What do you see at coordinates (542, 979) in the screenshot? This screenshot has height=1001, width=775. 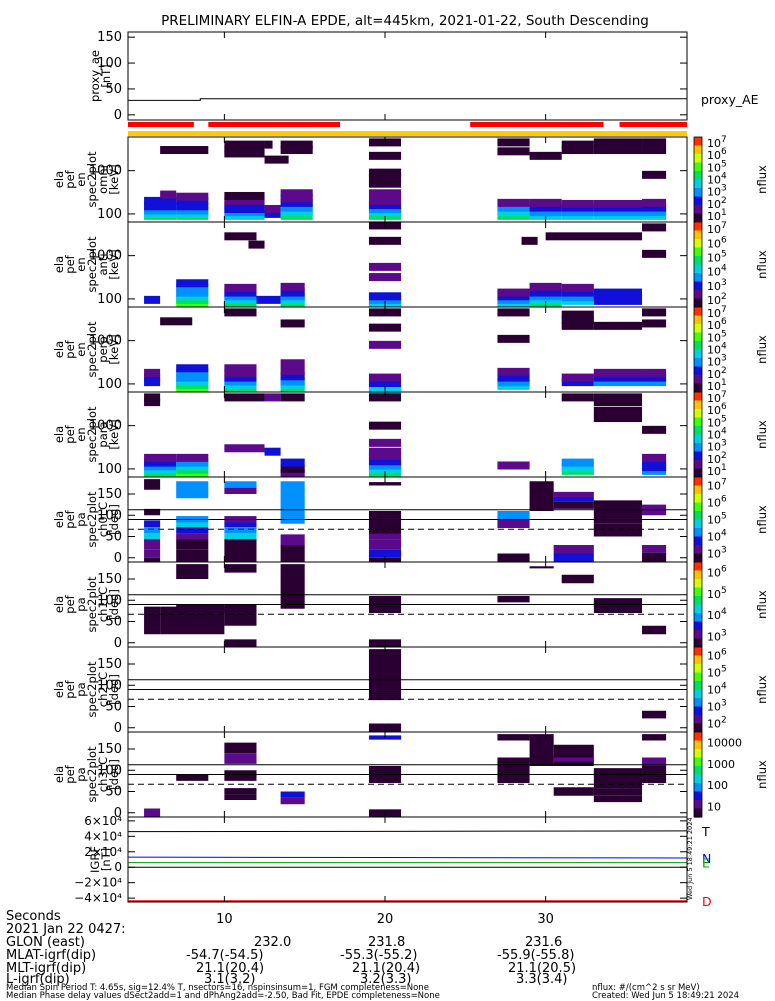 I see `footer-row-l-v3: 3.3(3.4)` at bounding box center [542, 979].